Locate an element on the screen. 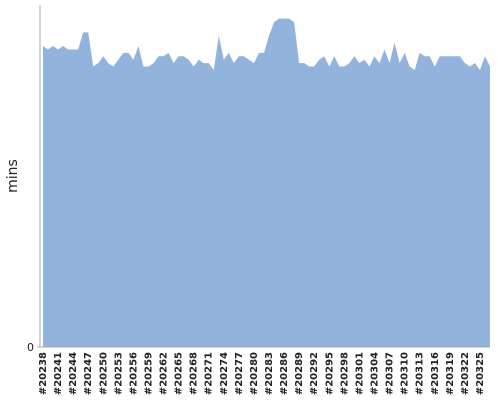  x-tick-label: #20295 is located at coordinates (329, 373).